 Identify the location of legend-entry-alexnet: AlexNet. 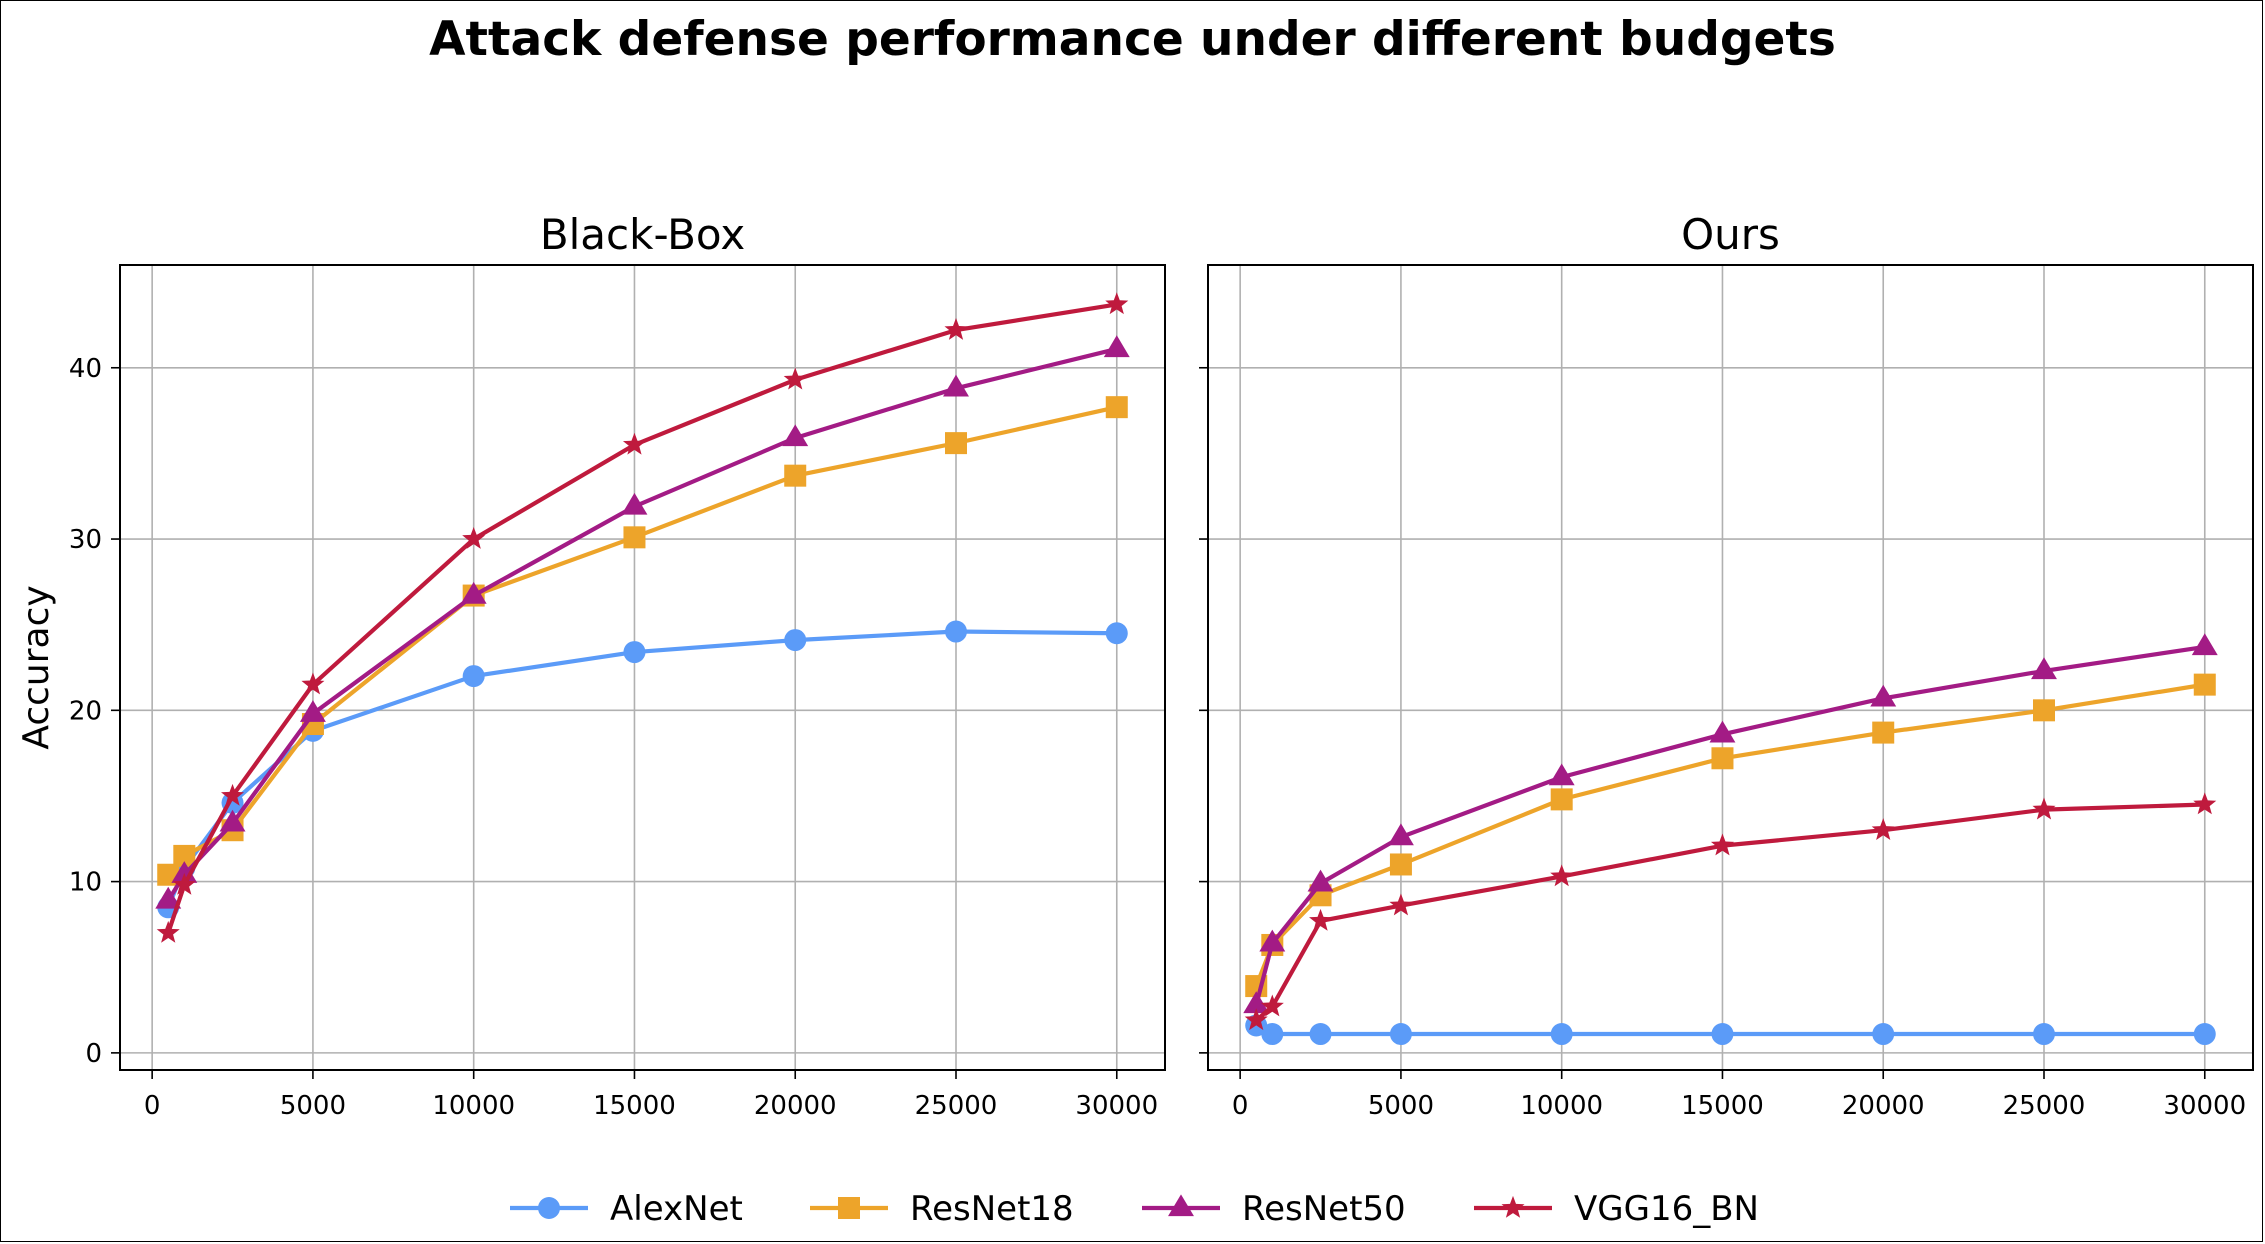
(626, 1209).